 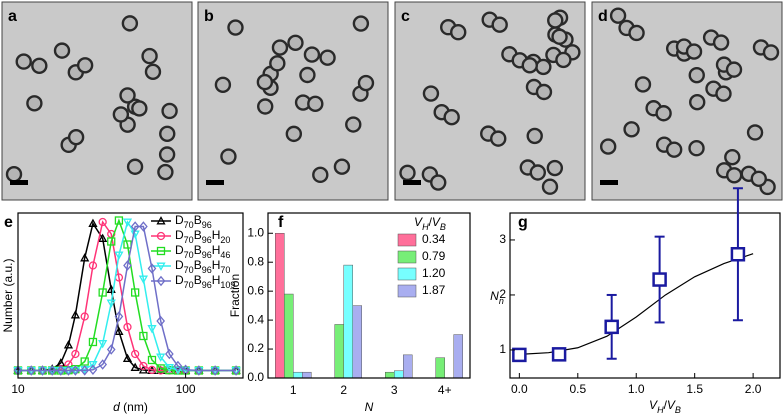 I want to click on point, so click(x=519, y=355).